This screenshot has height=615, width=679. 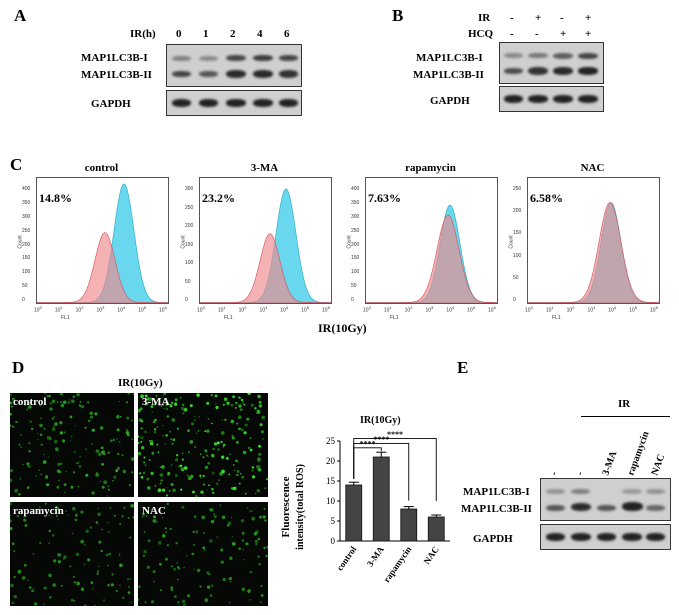 I want to click on panel-b-mark: +, so click(x=588, y=34).